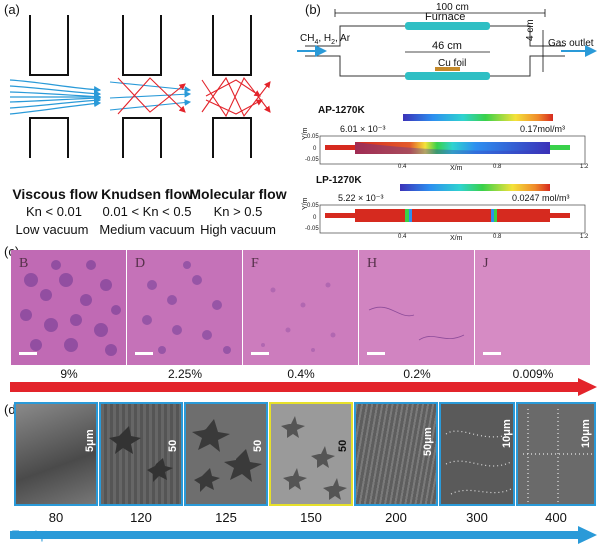 The image size is (600, 545). What do you see at coordinates (55, 97) in the screenshot?
I see `viscous-streamlines` at bounding box center [55, 97].